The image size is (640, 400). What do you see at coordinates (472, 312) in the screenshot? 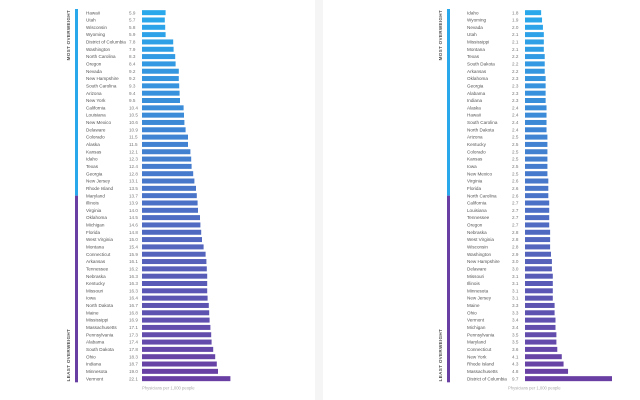
I see `right-category-label: Ohio` at bounding box center [472, 312].